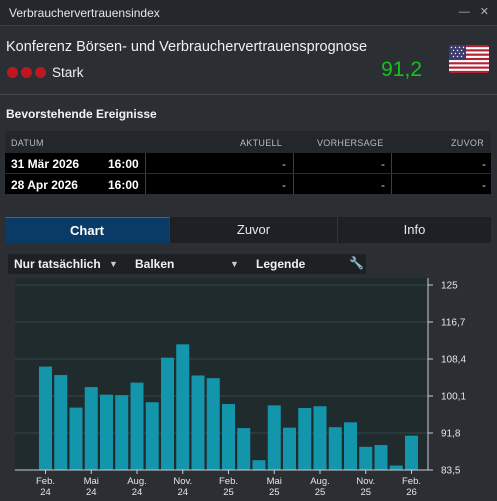 Image resolution: width=497 pixels, height=501 pixels. Describe the element at coordinates (45, 164) in the screenshot. I see `event-date: 31 Mär 2026` at that location.